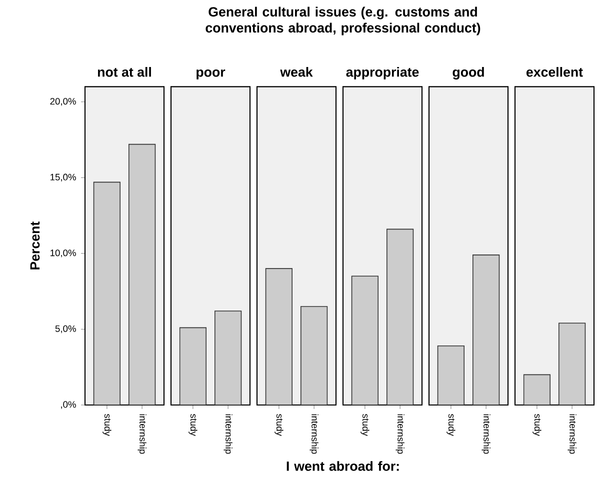  I want to click on y-tick-label: 5,0%, so click(65, 329).